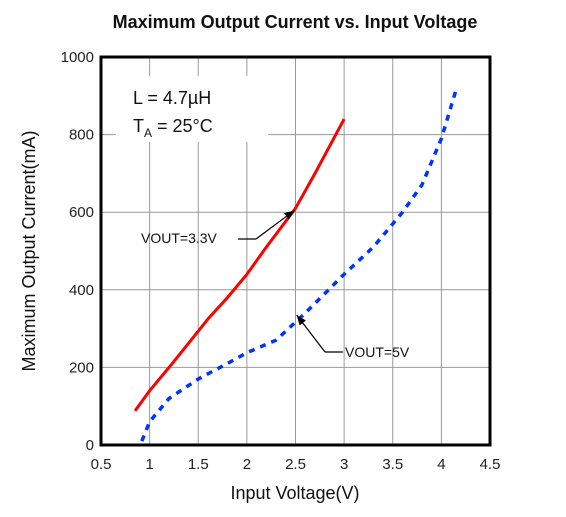 This screenshot has width=566, height=517. I want to click on annotation-vout-3v3: VOUT=3.3V, so click(179, 238).